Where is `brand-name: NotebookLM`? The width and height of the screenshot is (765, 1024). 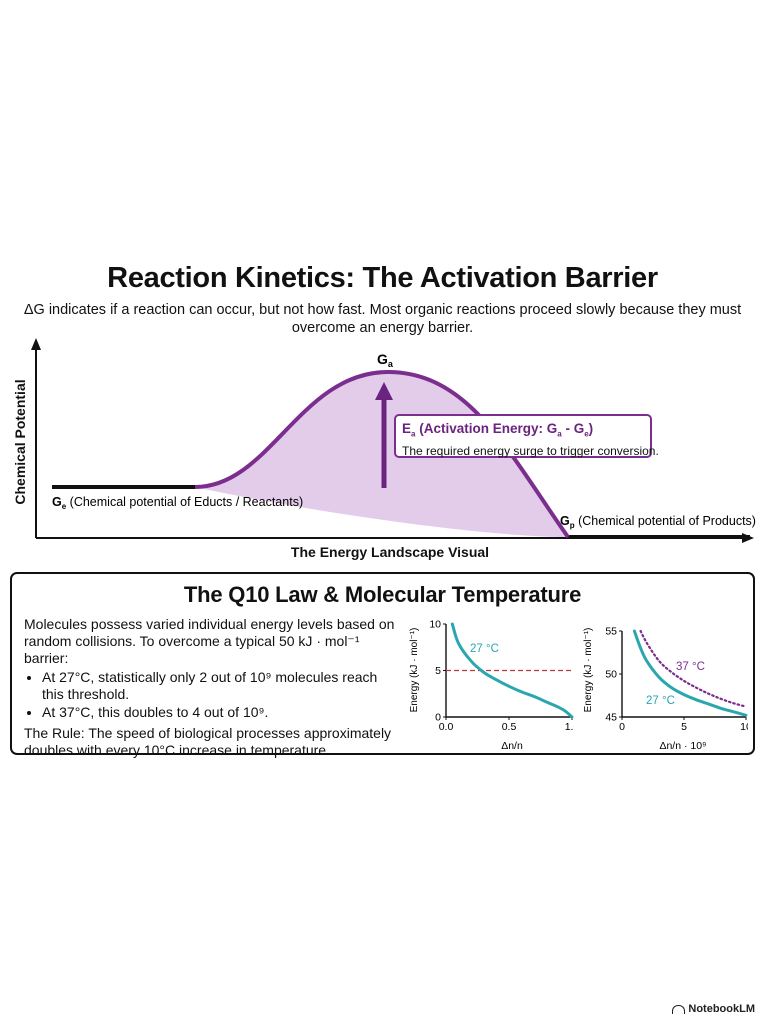 brand-name: NotebookLM is located at coordinates (721, 1009).